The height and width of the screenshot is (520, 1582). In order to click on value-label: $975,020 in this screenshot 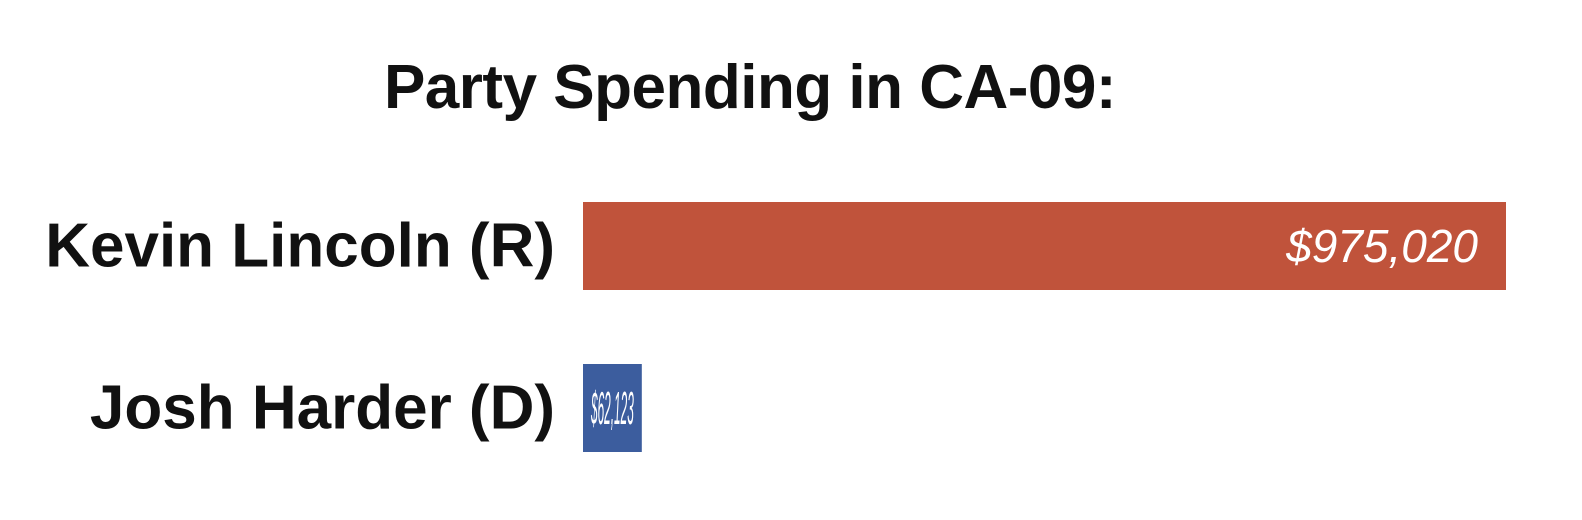, I will do `click(1381, 246)`.